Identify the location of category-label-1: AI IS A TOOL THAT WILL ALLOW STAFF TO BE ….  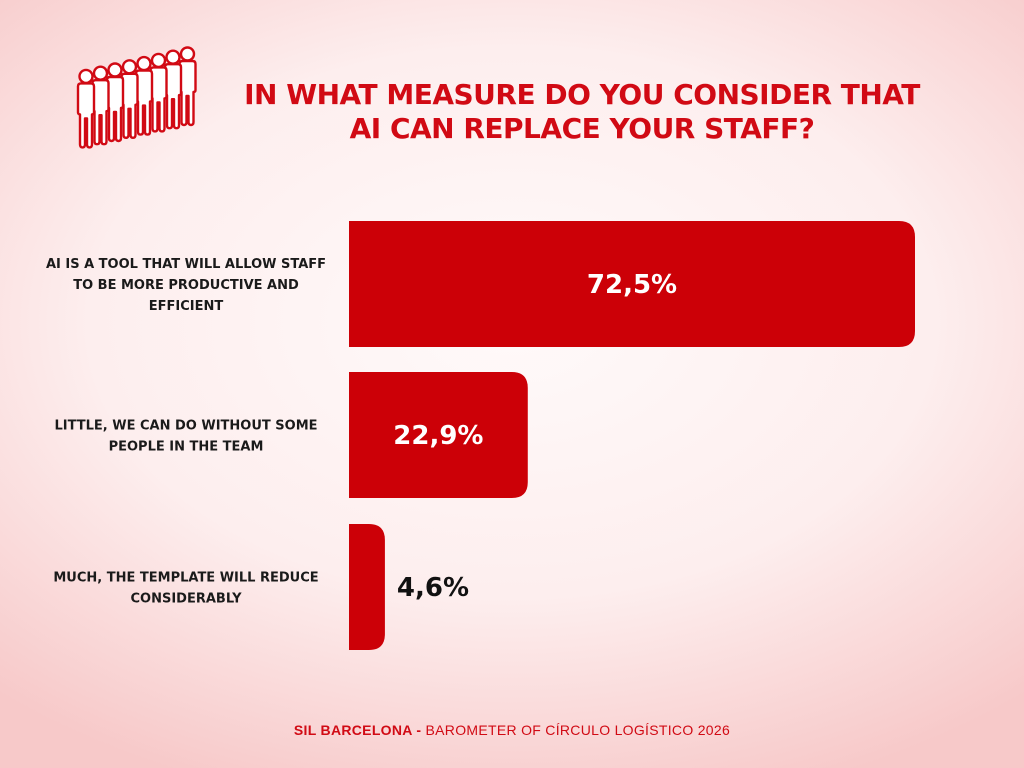
(186, 285).